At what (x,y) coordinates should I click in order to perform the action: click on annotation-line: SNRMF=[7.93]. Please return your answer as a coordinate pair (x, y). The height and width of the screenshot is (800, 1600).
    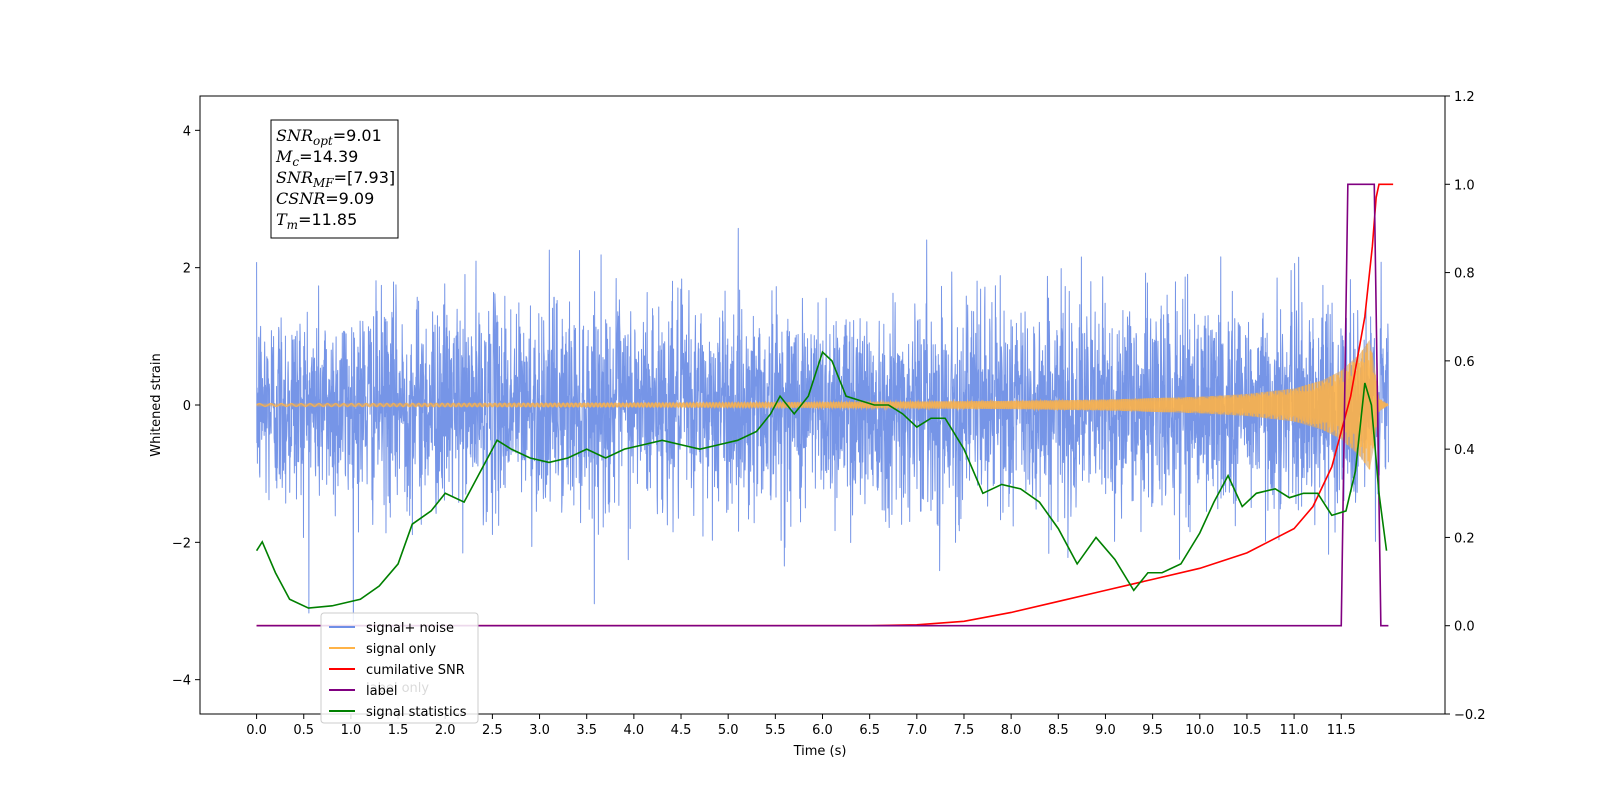
    Looking at the image, I should click on (335, 179).